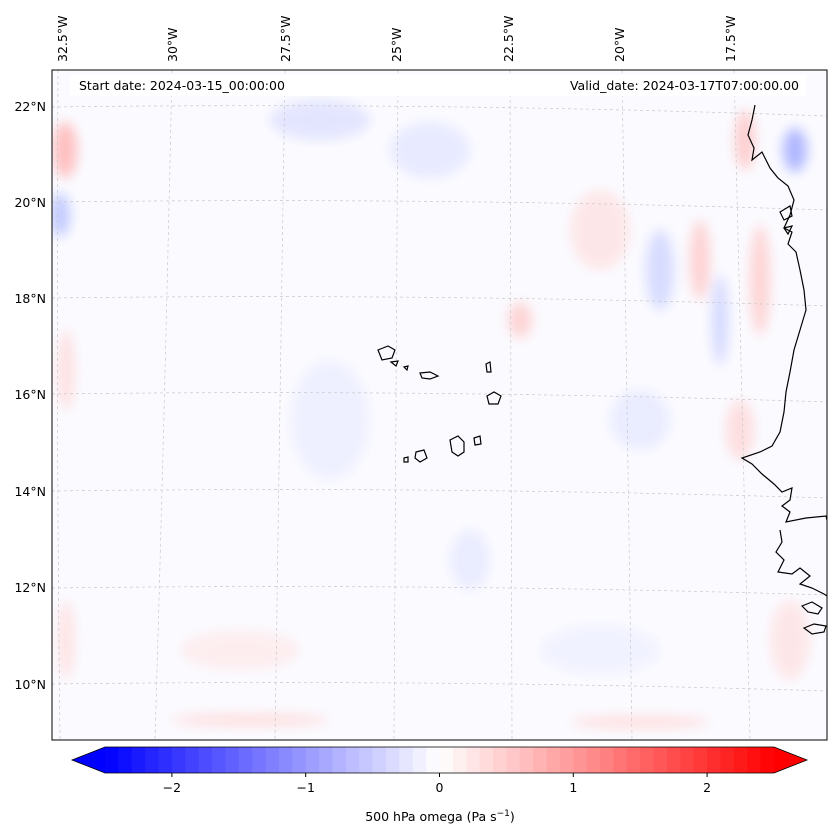 The image size is (837, 839). What do you see at coordinates (438, 85) in the screenshot?
I see `date-header-strip` at bounding box center [438, 85].